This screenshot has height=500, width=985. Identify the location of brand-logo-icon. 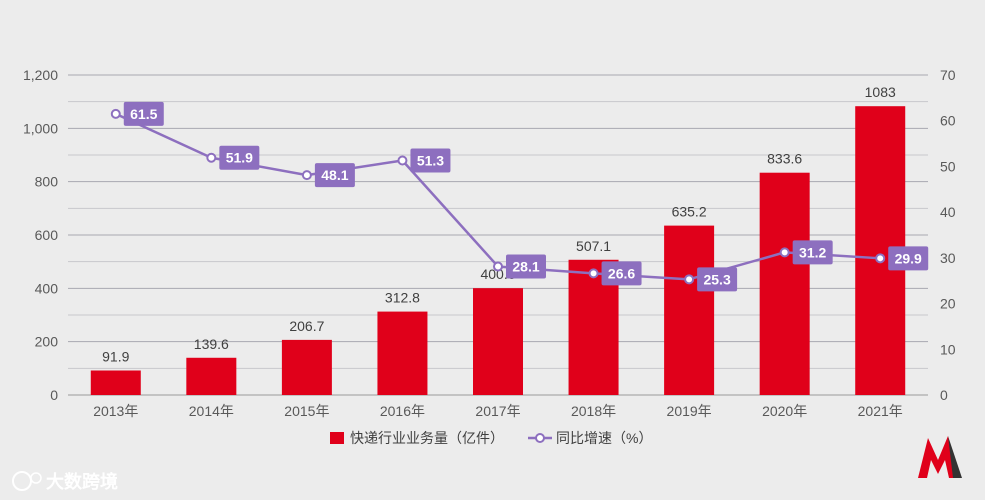
(940, 457).